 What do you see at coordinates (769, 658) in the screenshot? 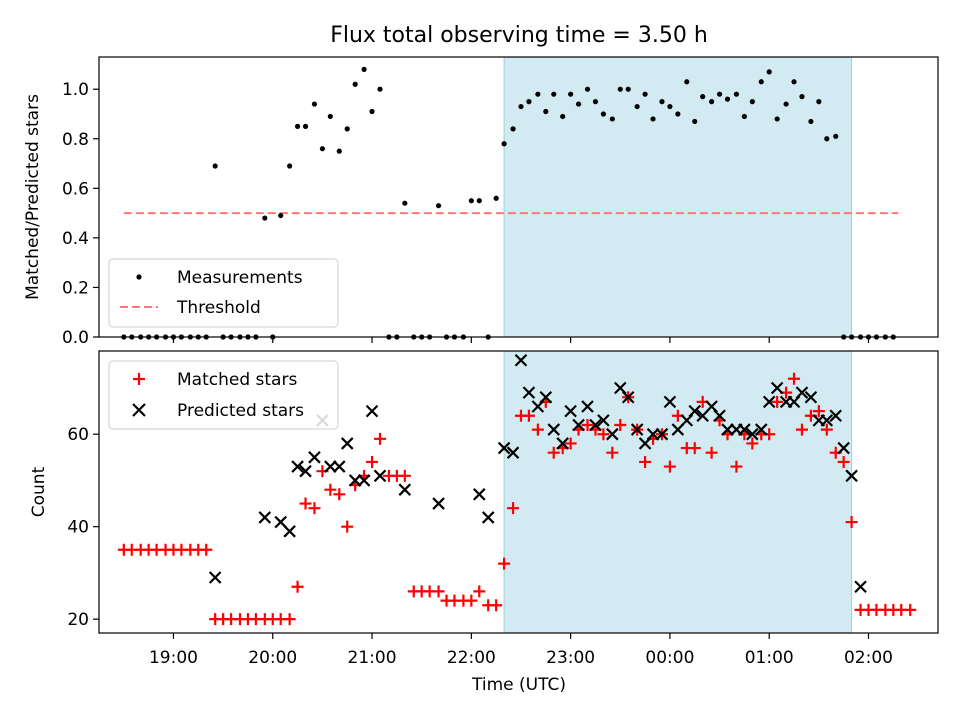
I see `x-tick-label: 01:00` at bounding box center [769, 658].